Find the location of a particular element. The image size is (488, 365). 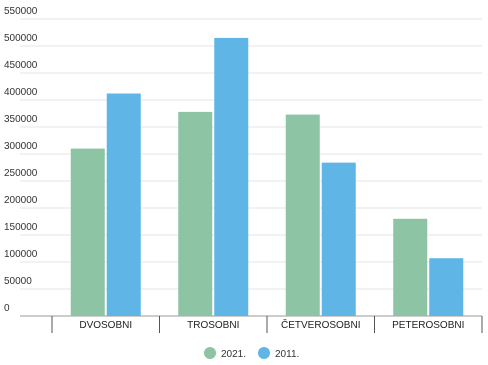

y-tick-label: 50000 is located at coordinates (18, 281).